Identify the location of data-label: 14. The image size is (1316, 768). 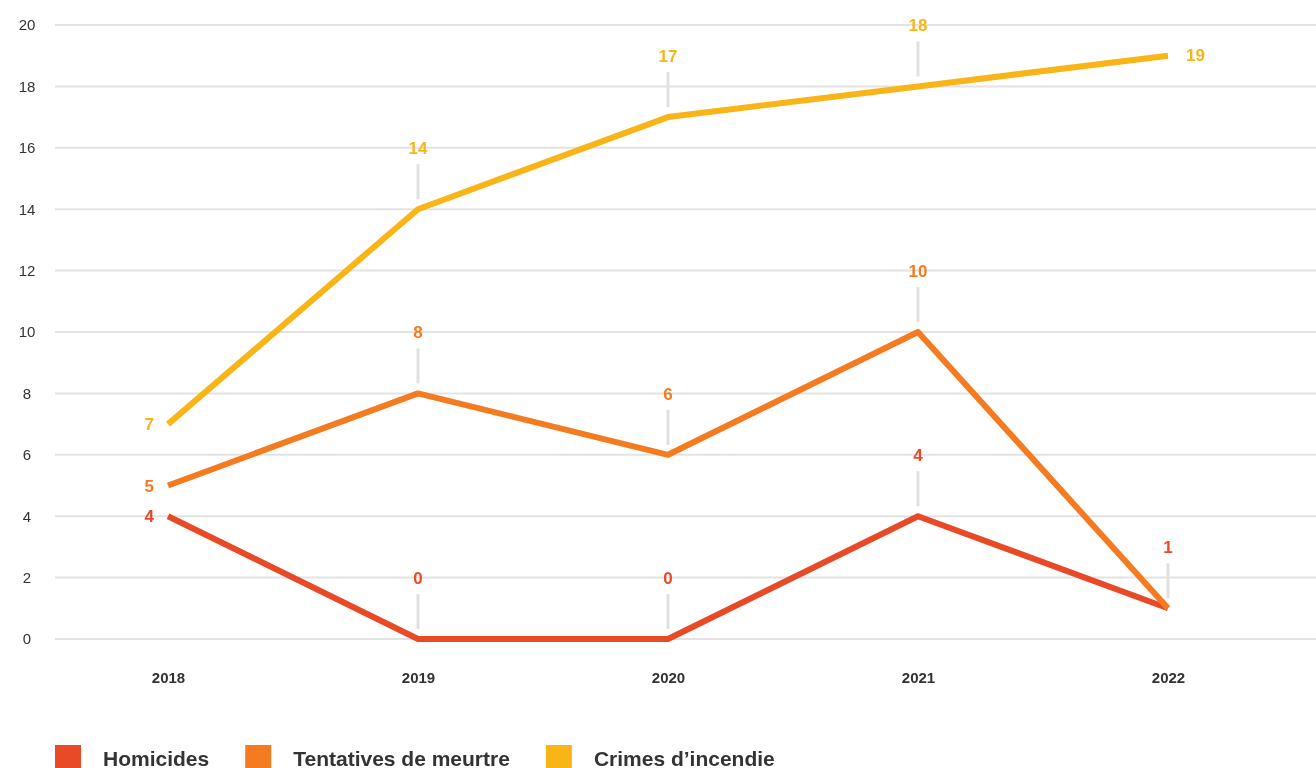
(418, 149).